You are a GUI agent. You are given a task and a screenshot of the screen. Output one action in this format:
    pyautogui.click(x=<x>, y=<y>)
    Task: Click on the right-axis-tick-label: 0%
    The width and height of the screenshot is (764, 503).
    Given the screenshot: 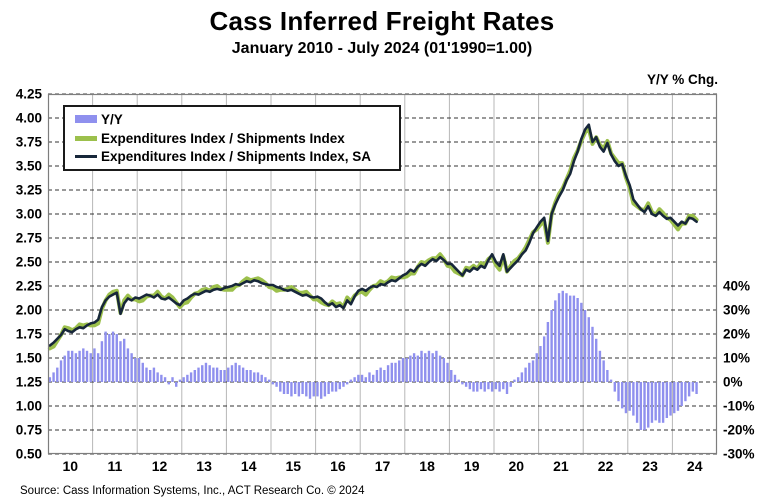 What is the action you would take?
    pyautogui.click(x=733, y=382)
    